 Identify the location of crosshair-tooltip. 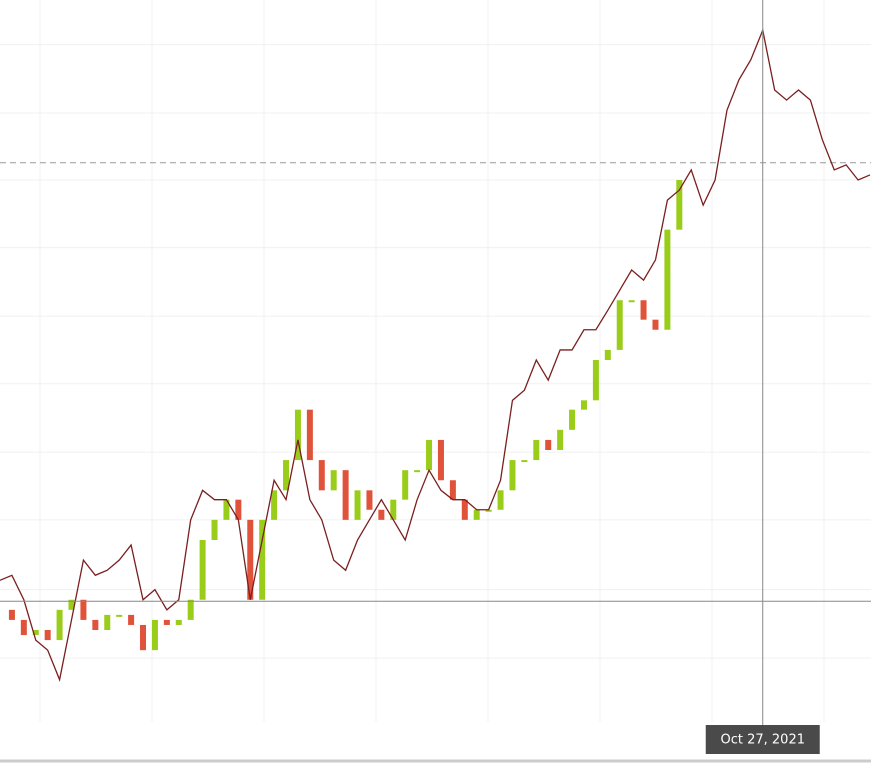
(762, 739).